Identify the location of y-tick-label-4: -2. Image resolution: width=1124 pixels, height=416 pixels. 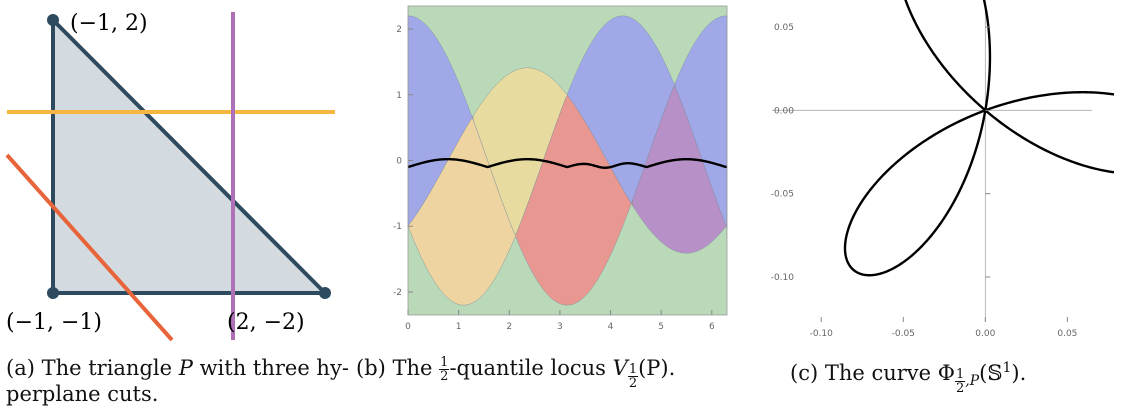
(397, 293).